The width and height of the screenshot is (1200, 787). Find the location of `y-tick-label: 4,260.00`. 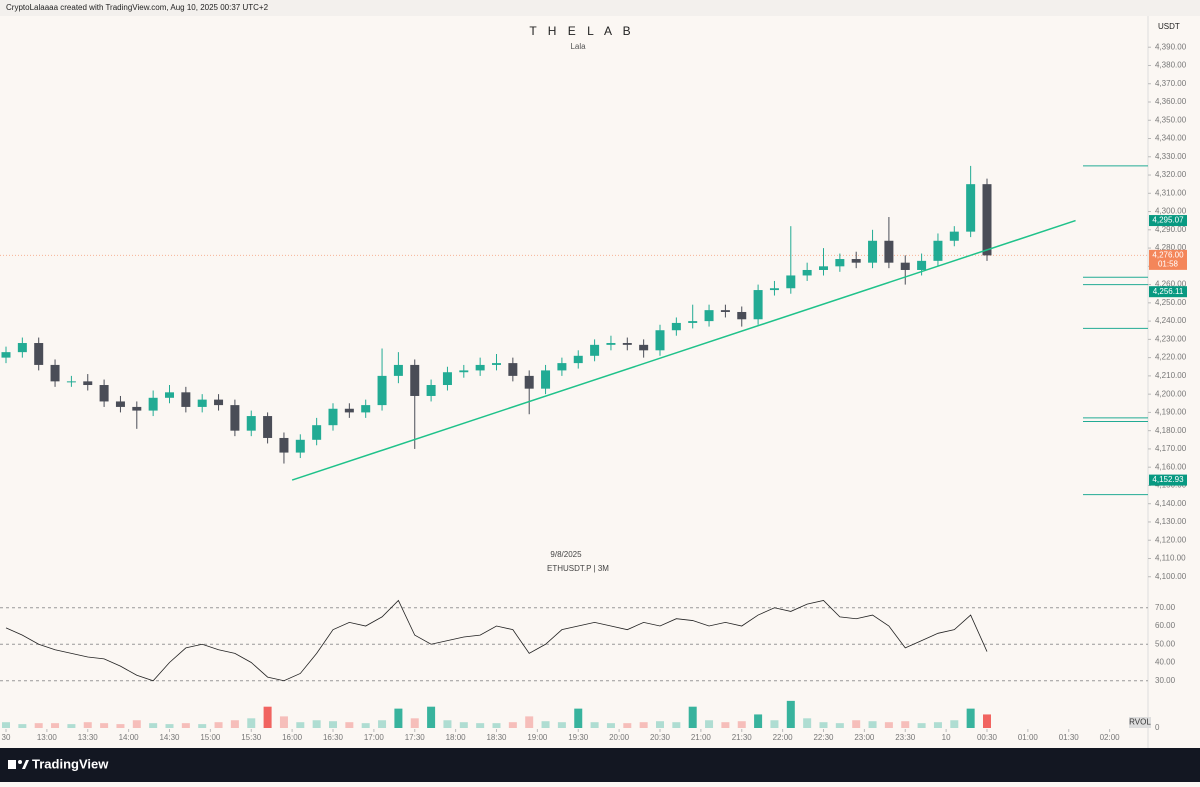

y-tick-label: 4,260.00 is located at coordinates (1171, 284).